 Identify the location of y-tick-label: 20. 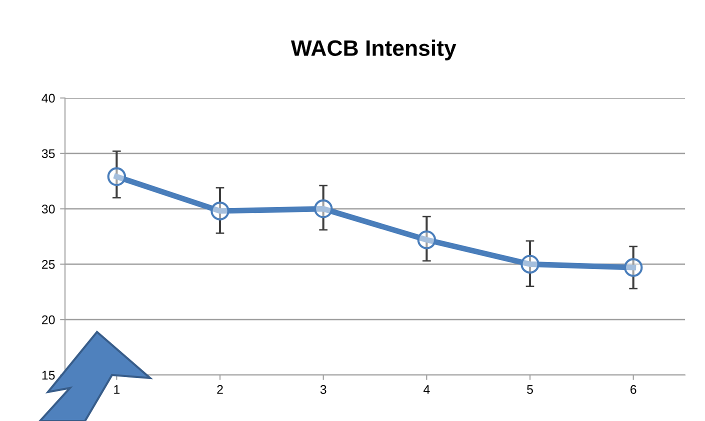
(48, 319).